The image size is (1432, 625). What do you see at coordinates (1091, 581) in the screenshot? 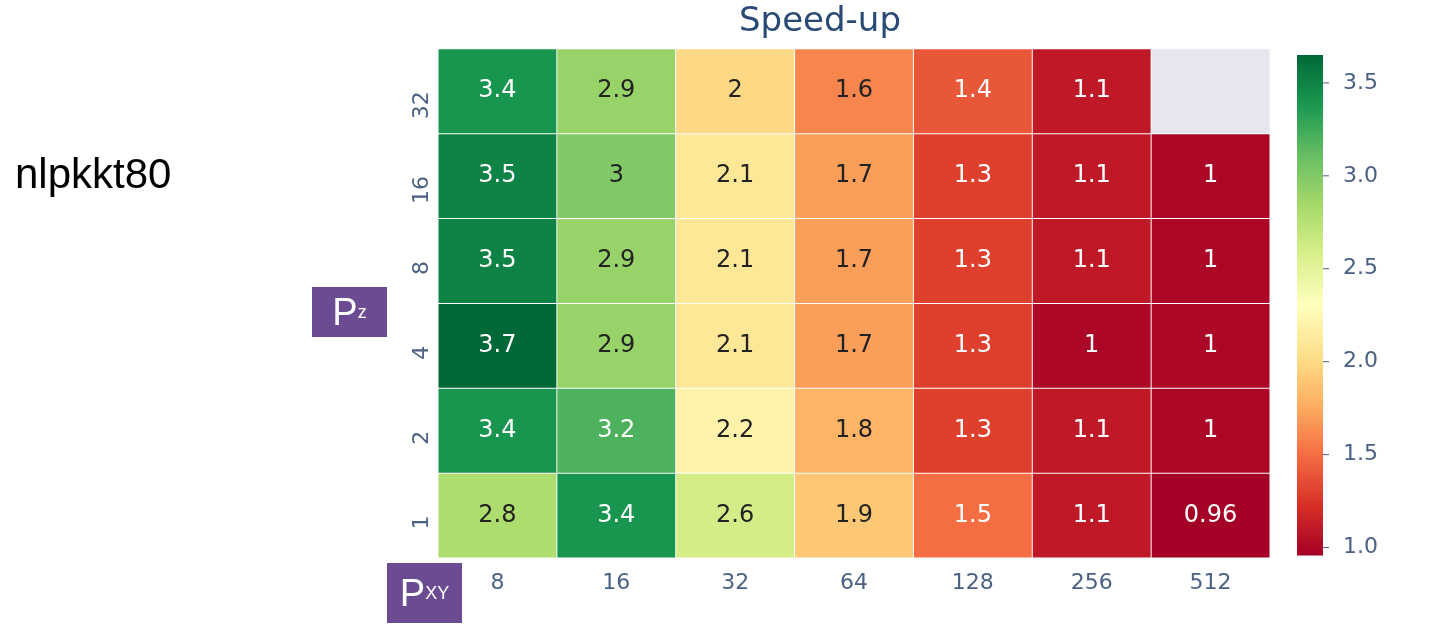
I see `x-tick-label: 256` at bounding box center [1091, 581].